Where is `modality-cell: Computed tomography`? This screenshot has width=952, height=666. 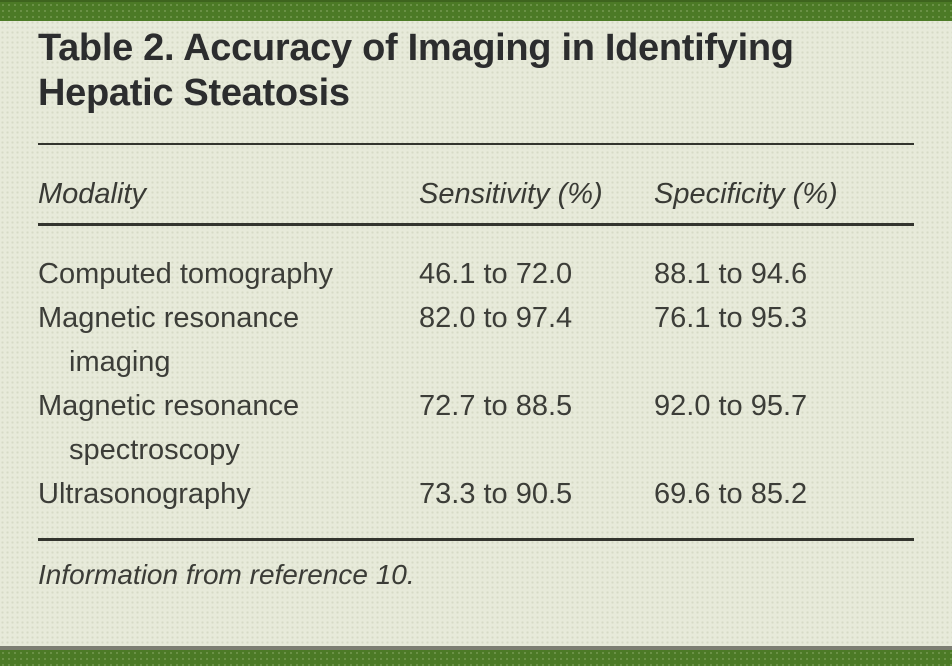 modality-cell: Computed tomography is located at coordinates (185, 274).